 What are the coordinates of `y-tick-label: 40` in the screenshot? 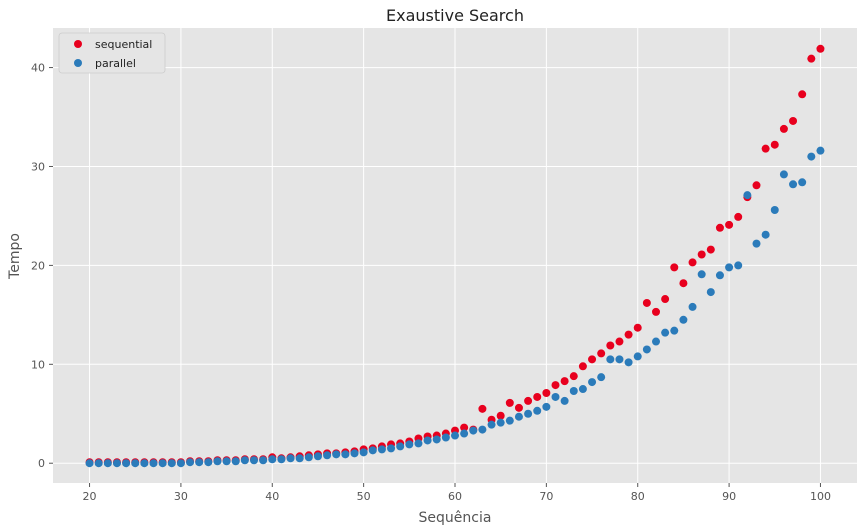 It's located at (38, 68).